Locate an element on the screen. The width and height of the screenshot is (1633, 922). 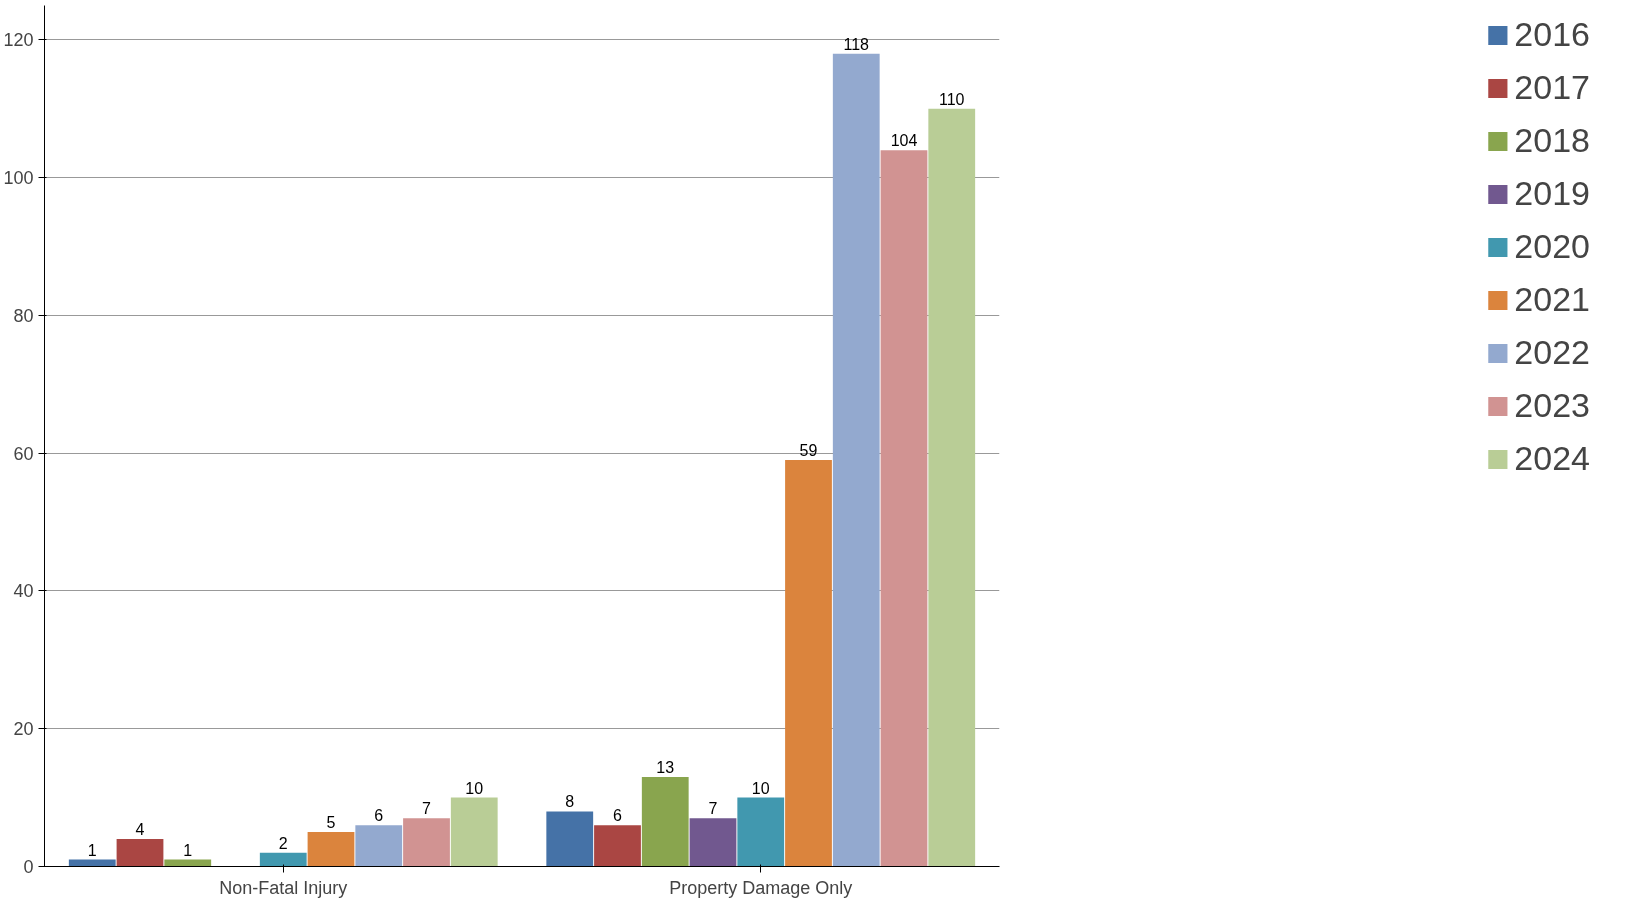
legend-label: 2020 is located at coordinates (1552, 246).